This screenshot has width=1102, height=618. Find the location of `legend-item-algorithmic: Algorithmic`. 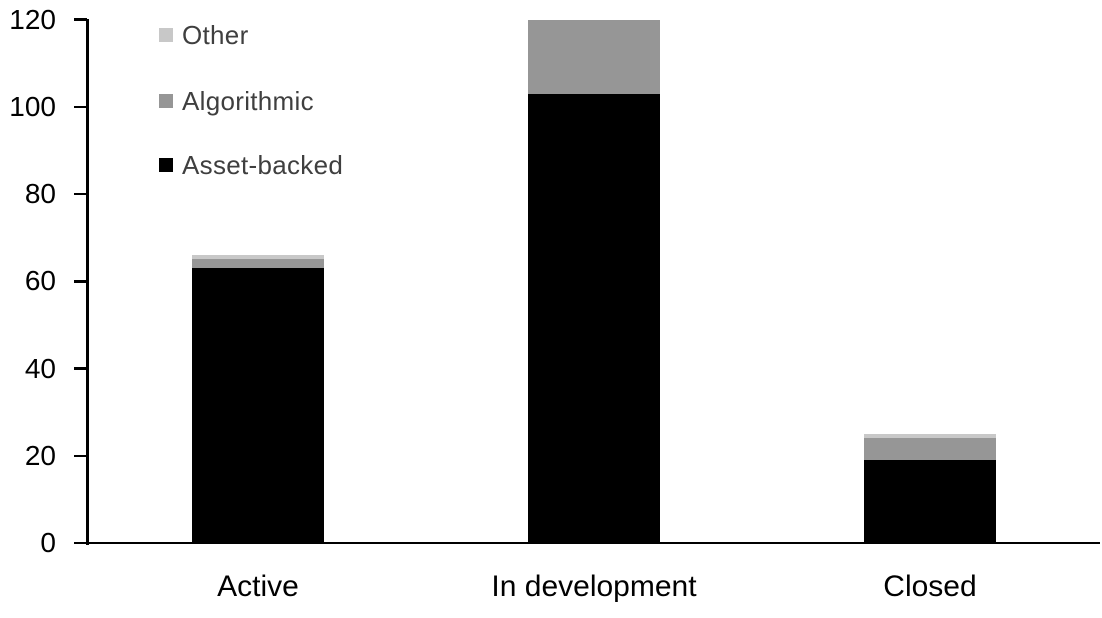

legend-item-algorithmic: Algorithmic is located at coordinates (236, 100).